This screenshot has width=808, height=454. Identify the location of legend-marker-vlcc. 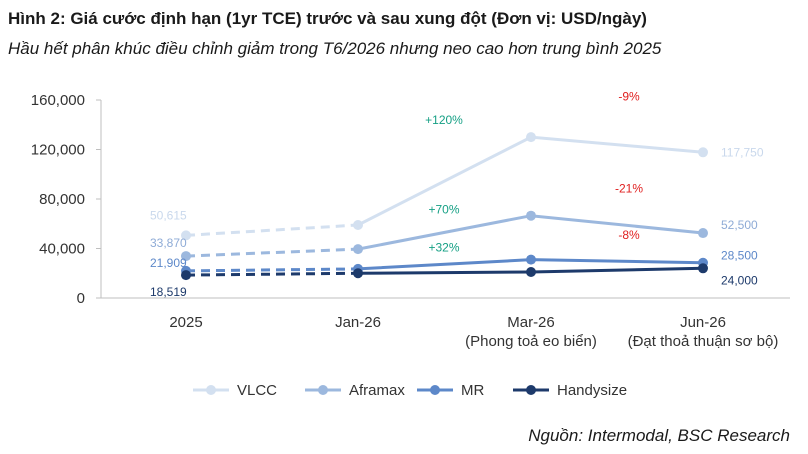
(211, 390).